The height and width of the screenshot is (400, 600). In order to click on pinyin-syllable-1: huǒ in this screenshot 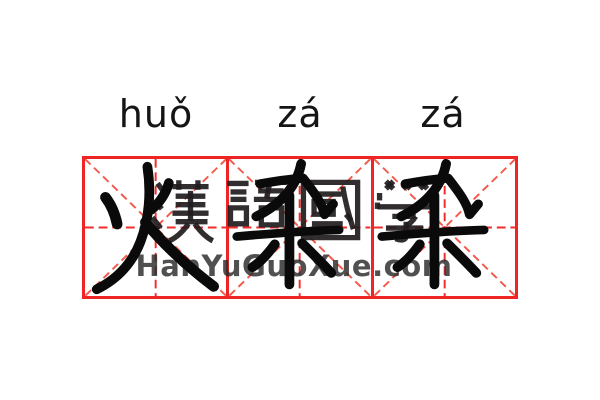, I will do `click(156, 114)`.